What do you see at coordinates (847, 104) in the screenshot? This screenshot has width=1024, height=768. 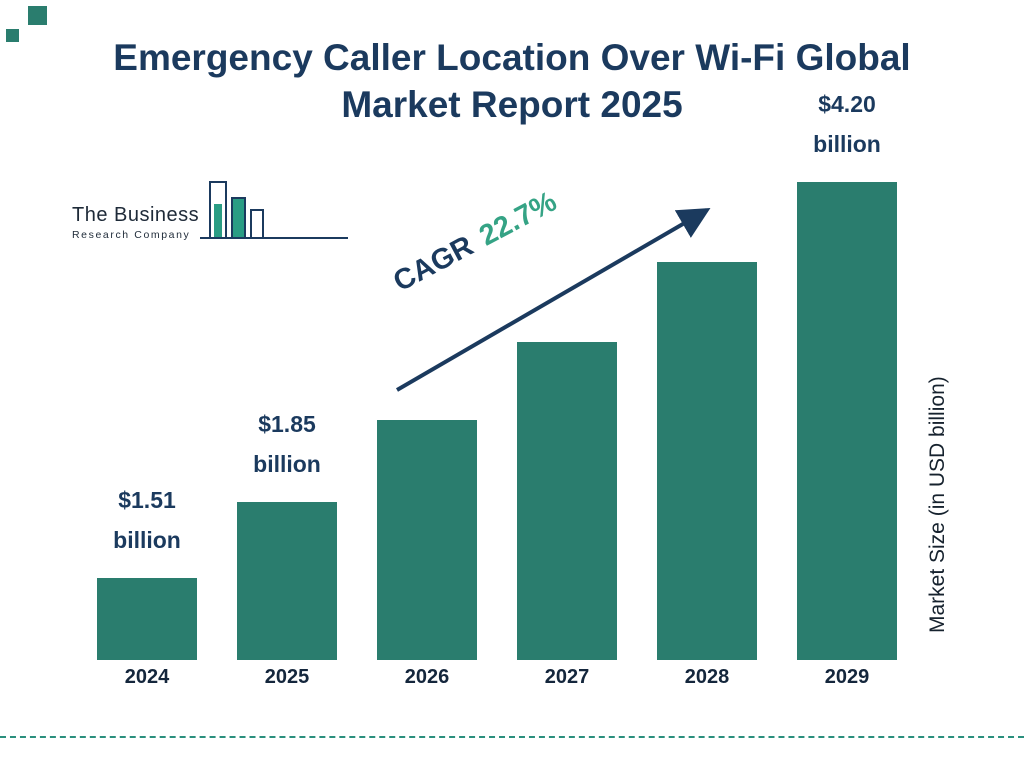 I see `value-amount: $4.20` at bounding box center [847, 104].